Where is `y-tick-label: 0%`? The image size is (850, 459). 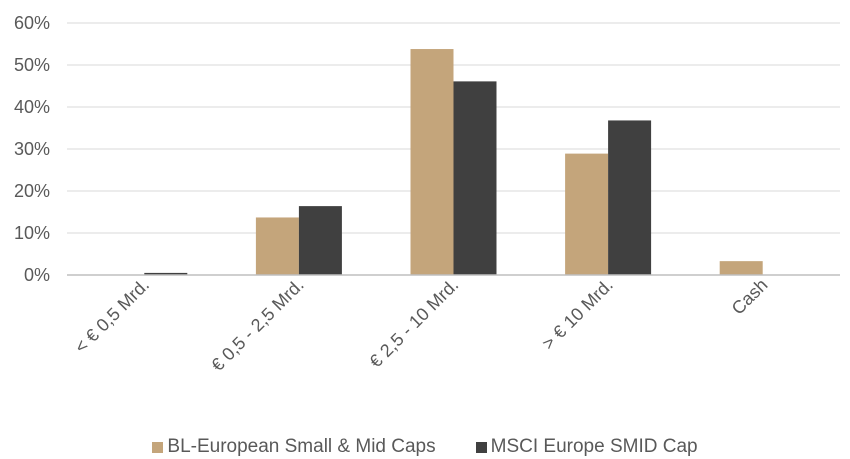 y-tick-label: 0% is located at coordinates (37, 275).